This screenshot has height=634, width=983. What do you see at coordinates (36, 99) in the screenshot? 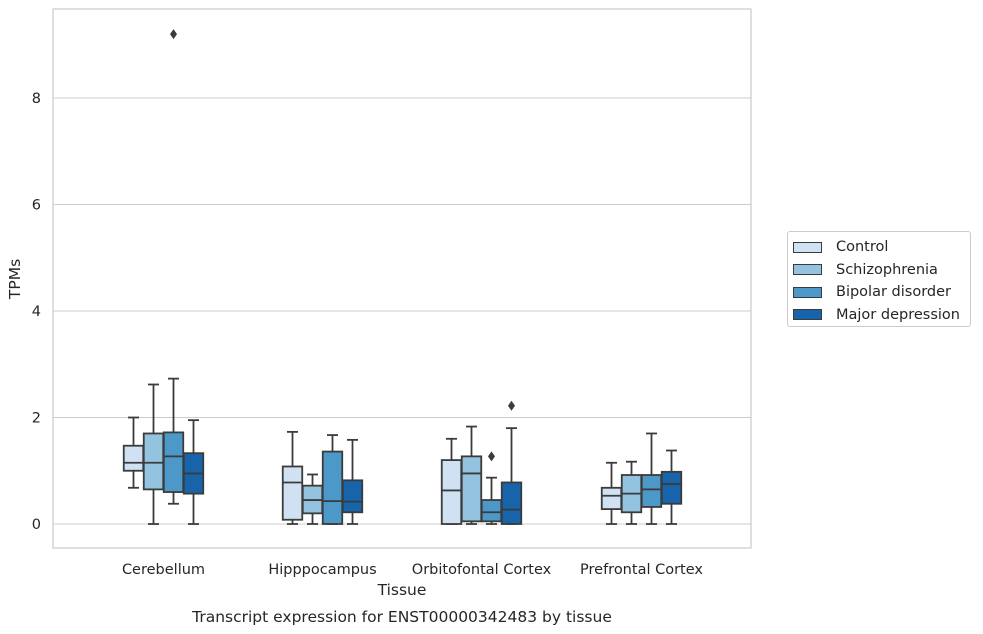
I see `y-tick-label: 8` at bounding box center [36, 99].